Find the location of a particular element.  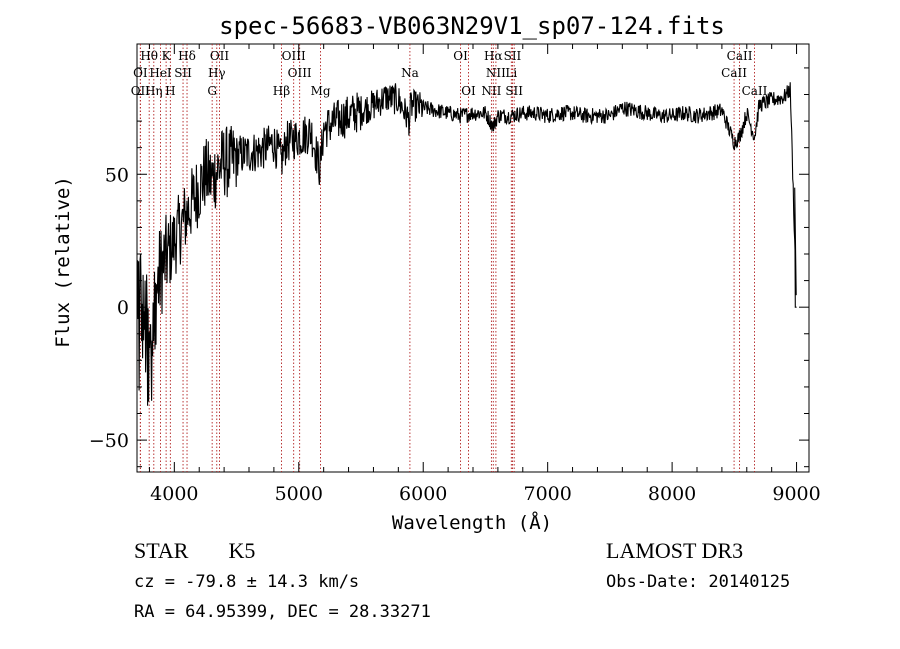

sky-coordinates: RA = 64.95399, DEC = 28.33271 is located at coordinates (282, 612).